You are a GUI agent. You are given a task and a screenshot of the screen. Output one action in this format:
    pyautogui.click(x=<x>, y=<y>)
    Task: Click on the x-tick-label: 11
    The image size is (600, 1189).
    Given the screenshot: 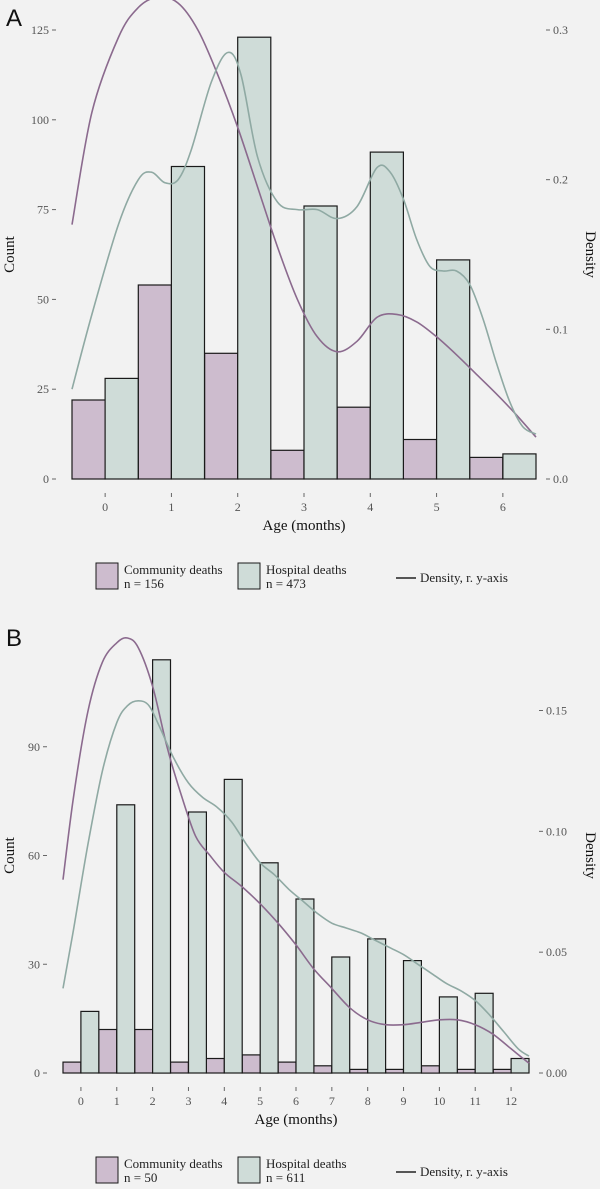 What is the action you would take?
    pyautogui.click(x=475, y=1101)
    